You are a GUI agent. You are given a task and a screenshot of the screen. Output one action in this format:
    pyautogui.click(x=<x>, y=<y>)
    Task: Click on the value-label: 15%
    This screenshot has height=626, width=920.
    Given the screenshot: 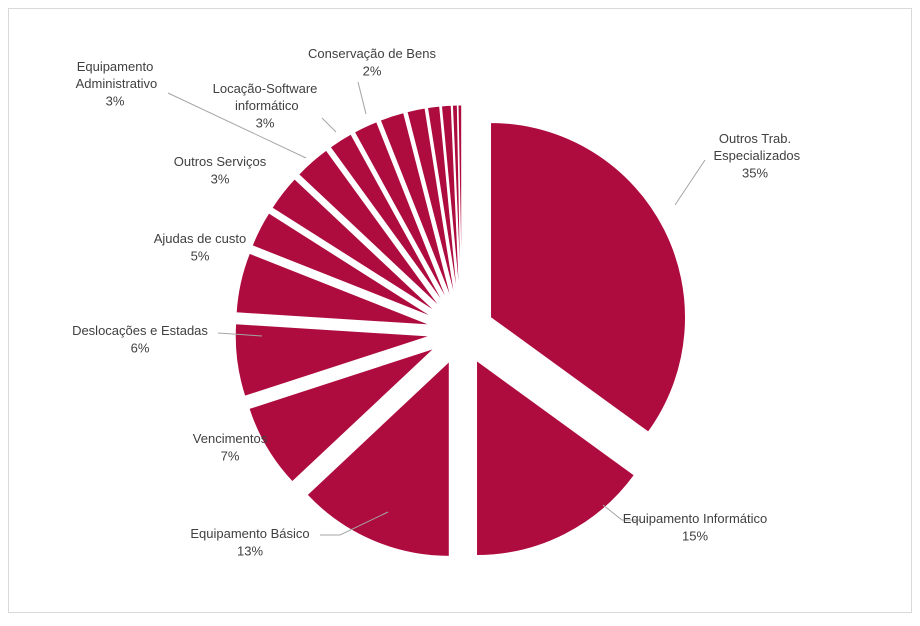 What is the action you would take?
    pyautogui.click(x=695, y=535)
    